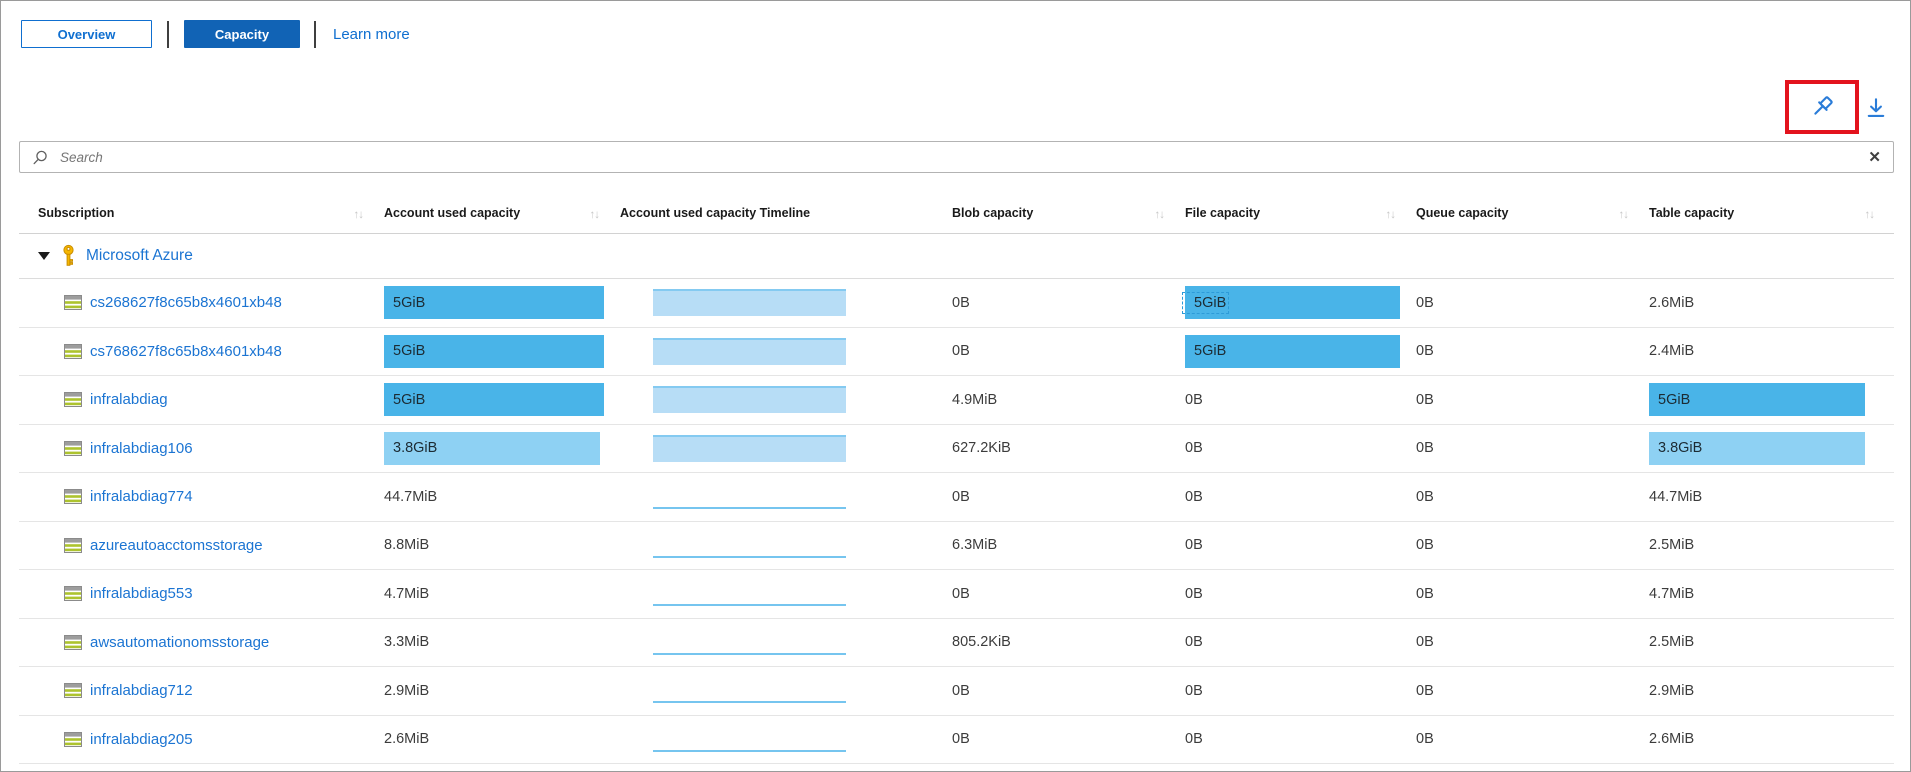 The height and width of the screenshot is (772, 1911). Describe the element at coordinates (86, 34) in the screenshot. I see `overview-button: Overview` at that location.